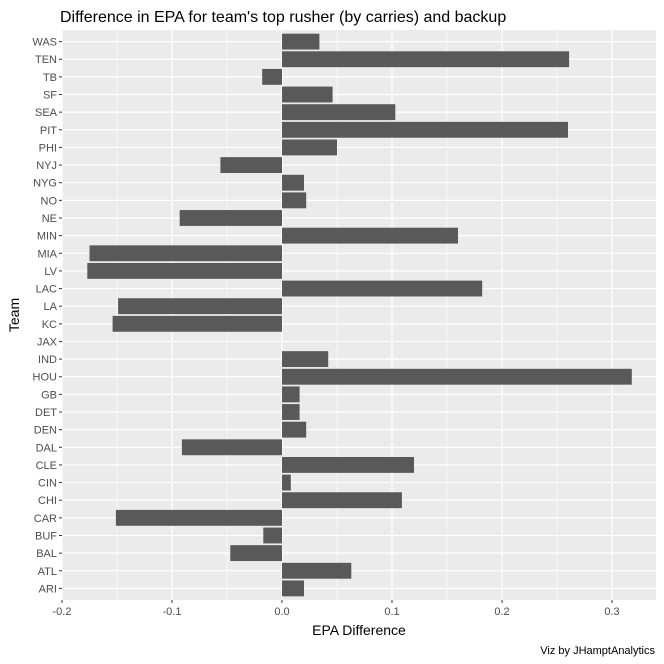  Describe the element at coordinates (305, 359) in the screenshot. I see `bar-ind` at that location.